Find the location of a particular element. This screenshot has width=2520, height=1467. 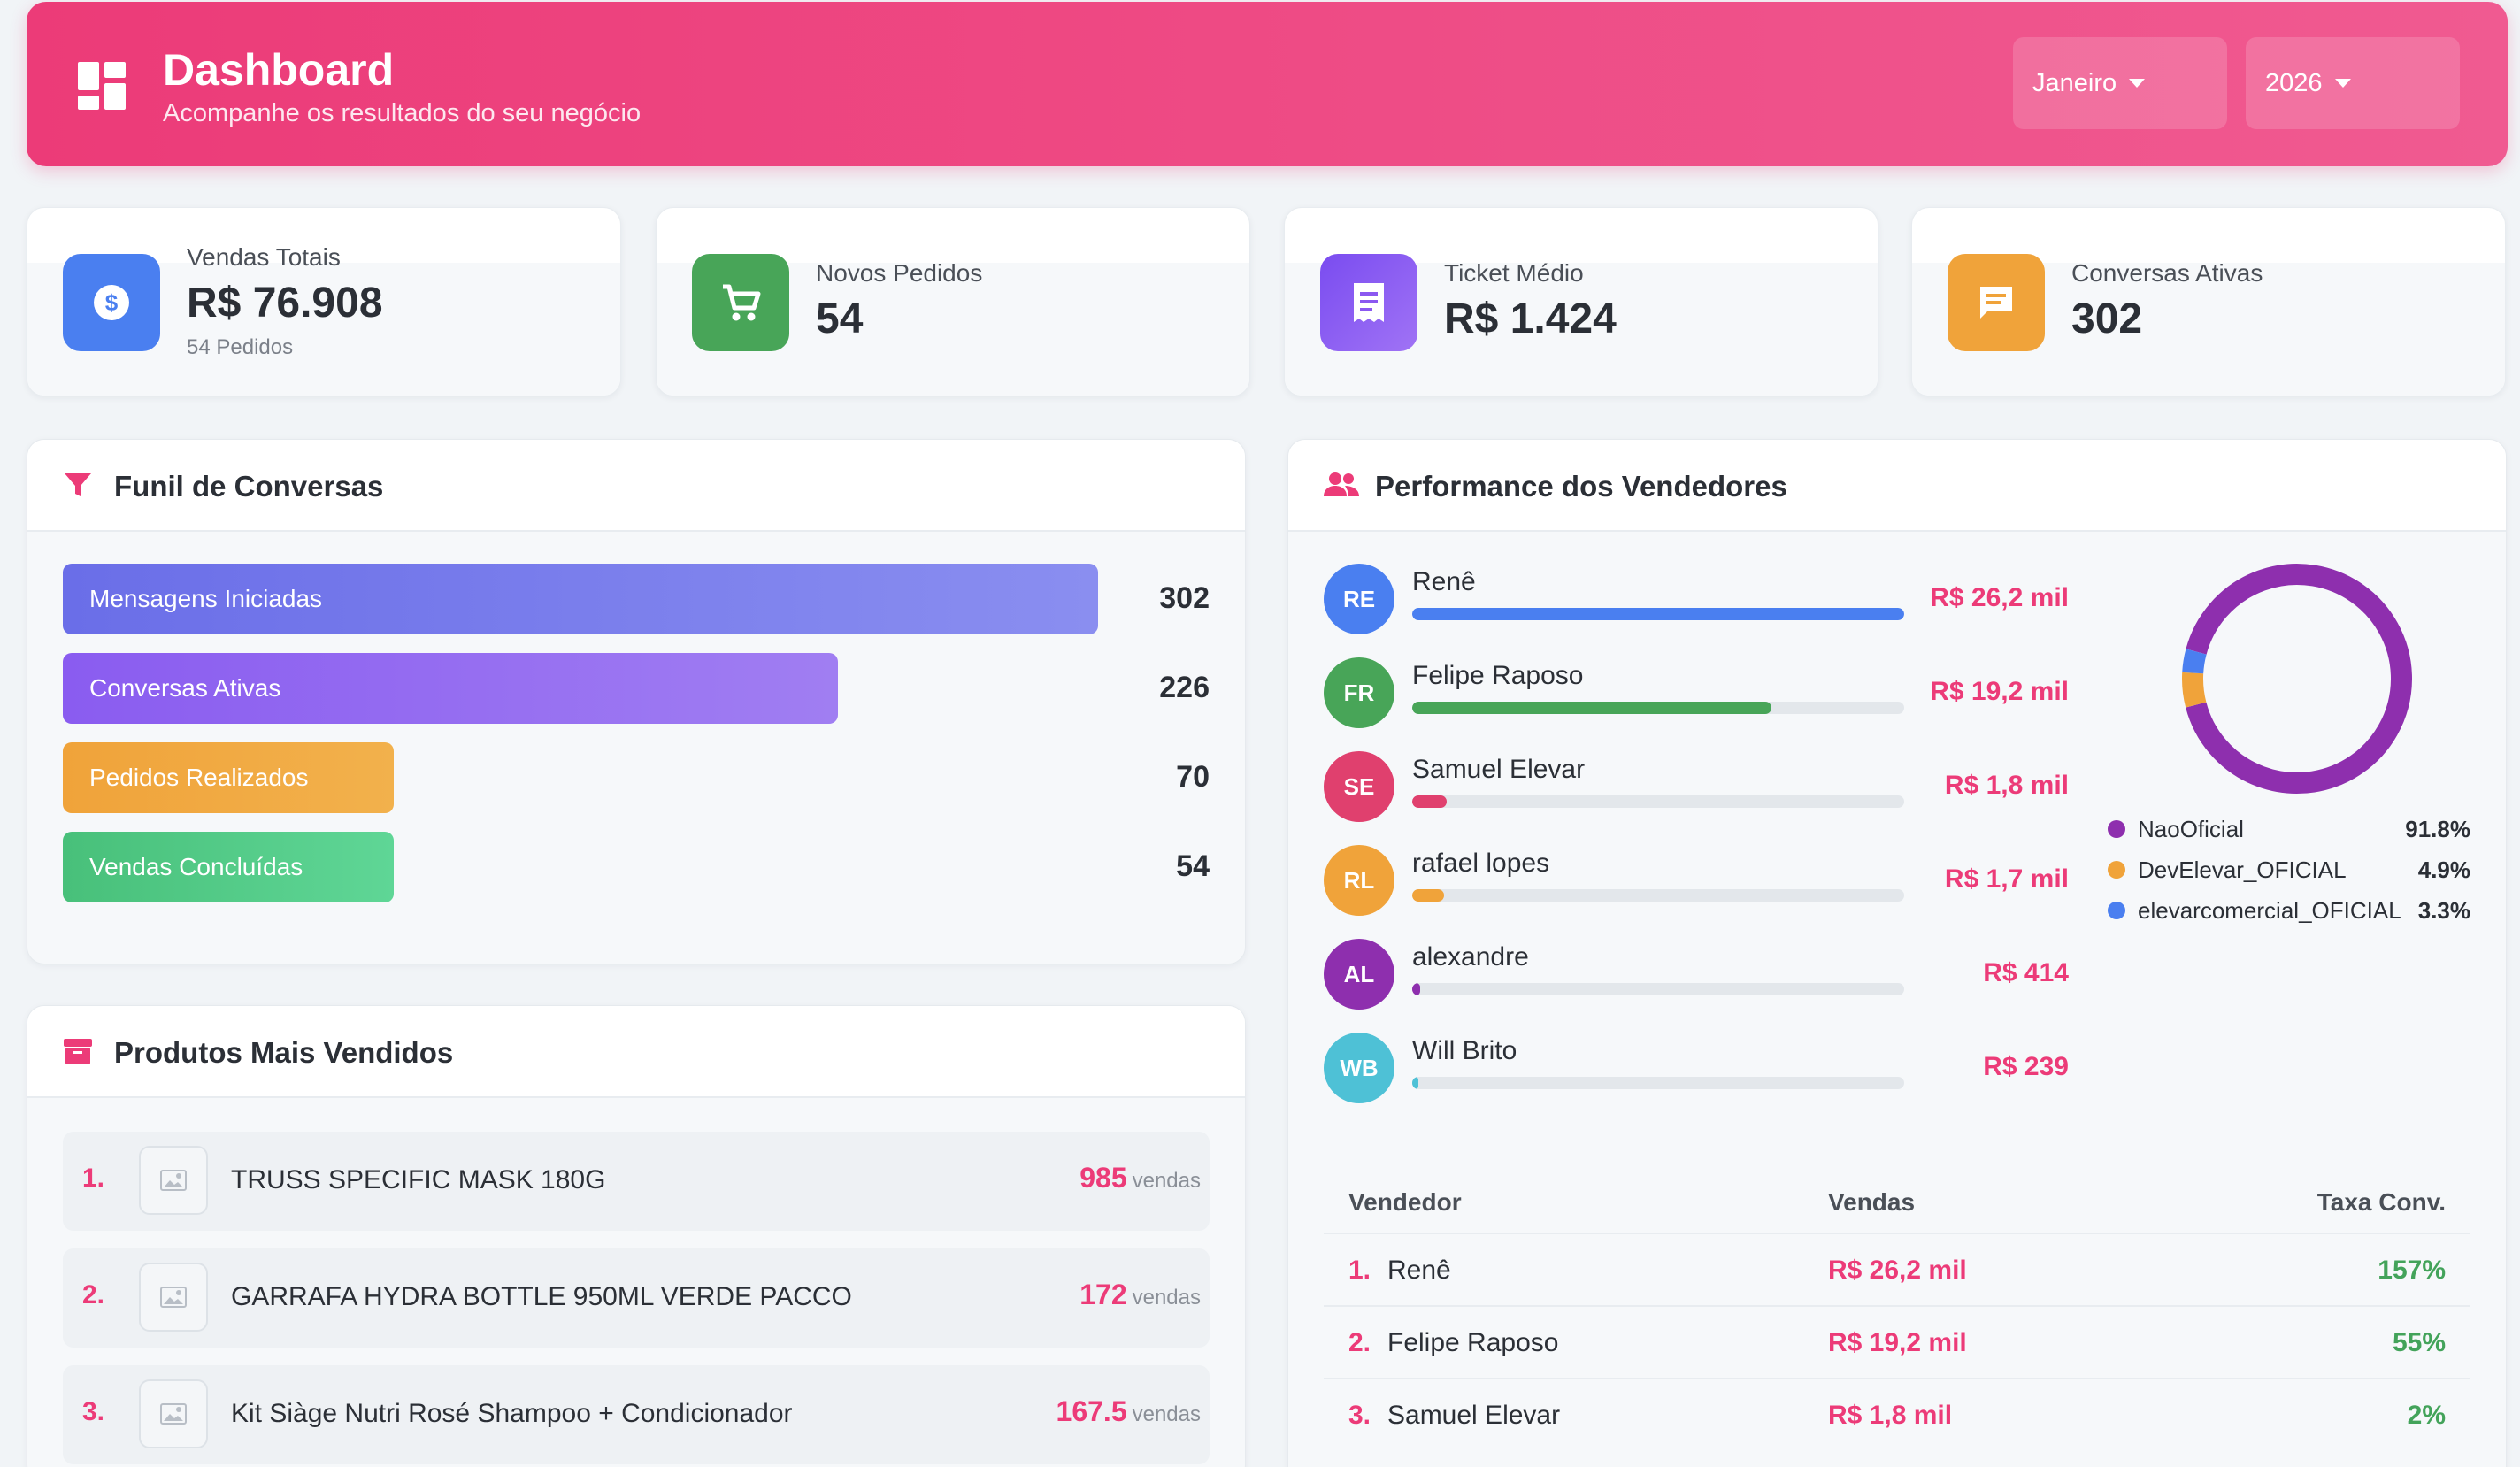

legend-item: elevarcomercial_OFICIAL 3.3% is located at coordinates (2289, 910).